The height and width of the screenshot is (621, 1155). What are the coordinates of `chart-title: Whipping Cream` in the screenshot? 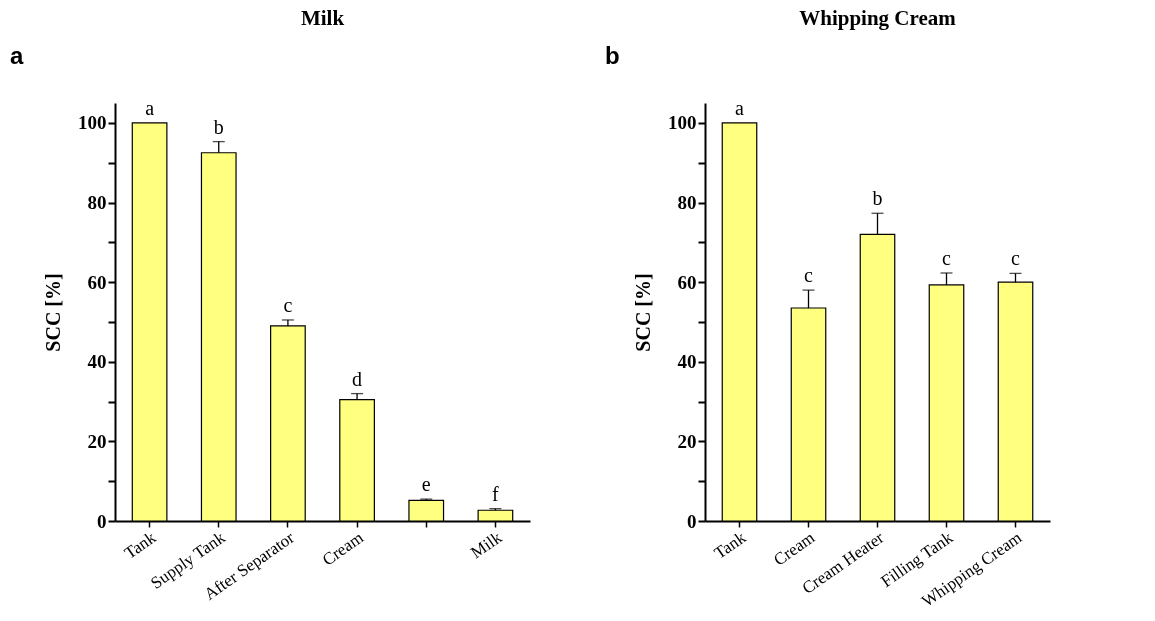 It's located at (878, 18).